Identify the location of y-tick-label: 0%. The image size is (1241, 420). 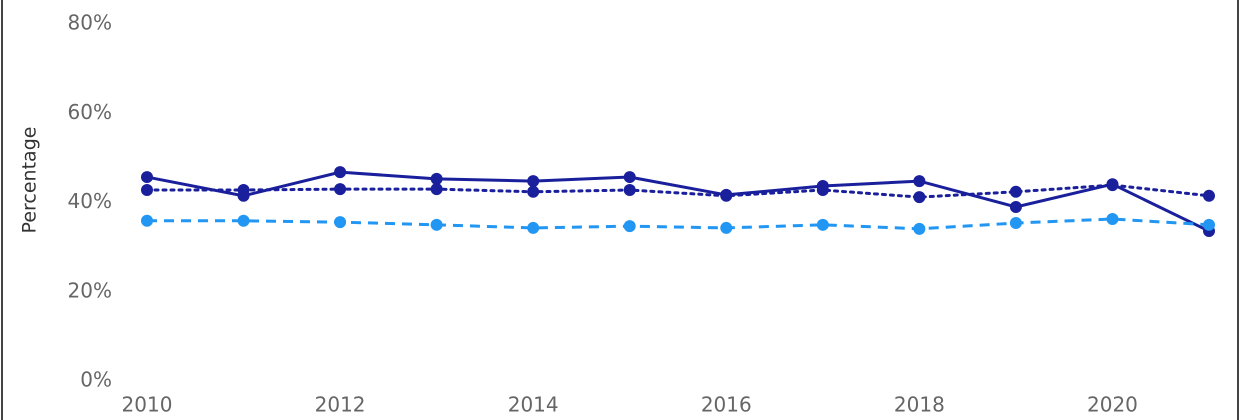
(96, 380).